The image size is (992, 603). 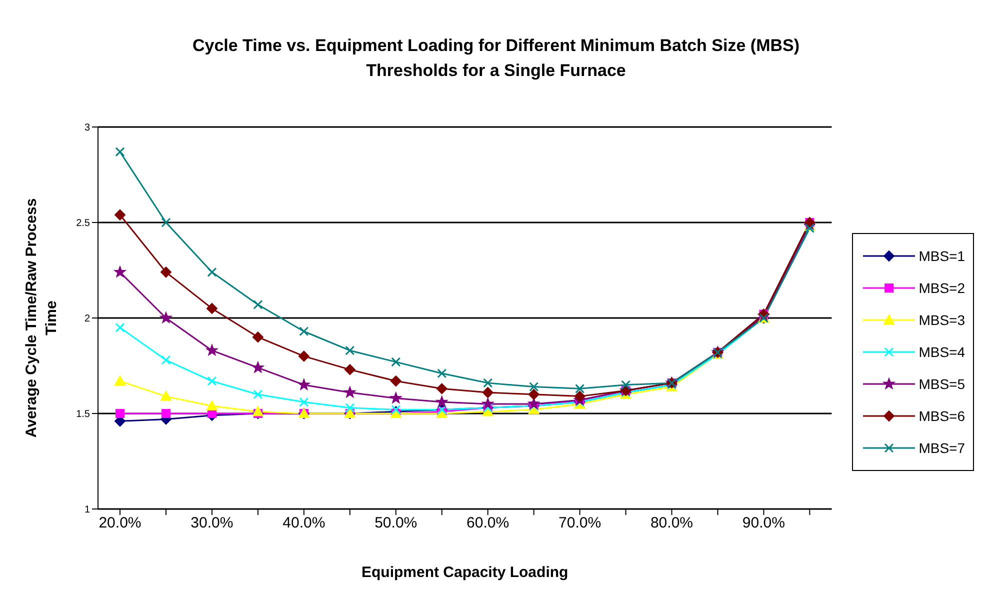 I want to click on legend-label: MBS=3, so click(x=941, y=320).